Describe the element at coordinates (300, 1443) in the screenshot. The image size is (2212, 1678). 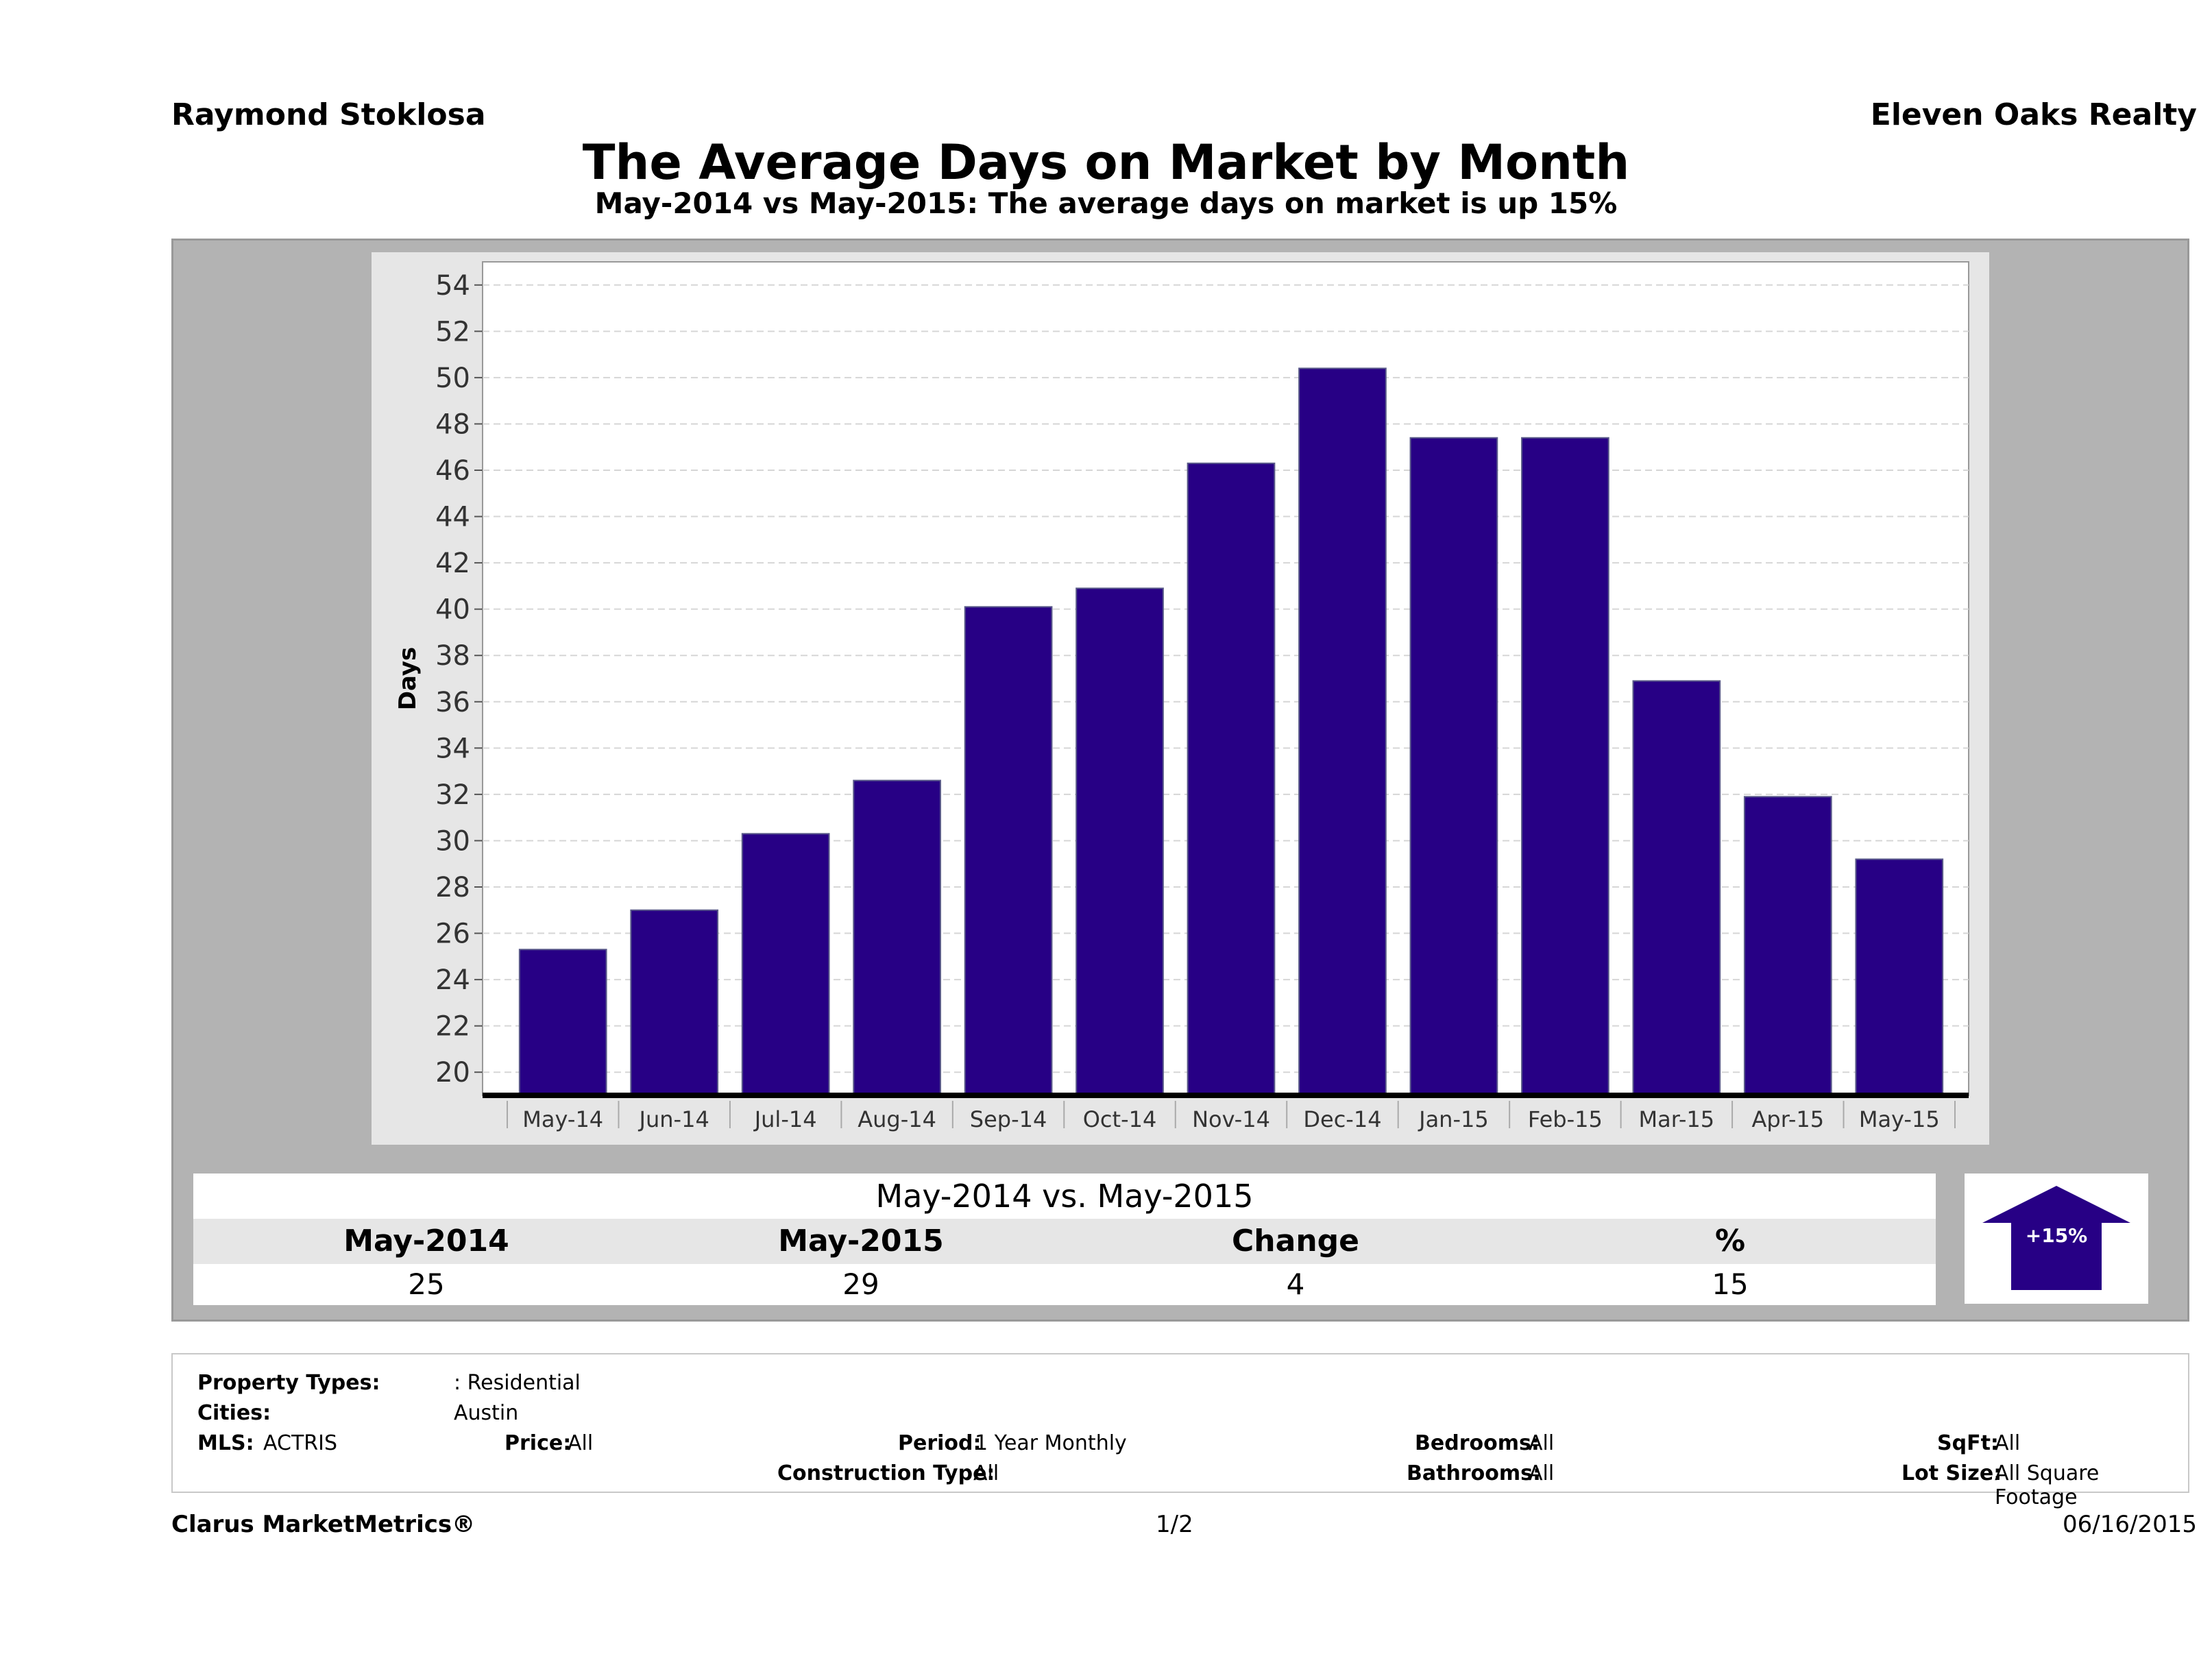
I see `mls-value: ACTRIS` at that location.